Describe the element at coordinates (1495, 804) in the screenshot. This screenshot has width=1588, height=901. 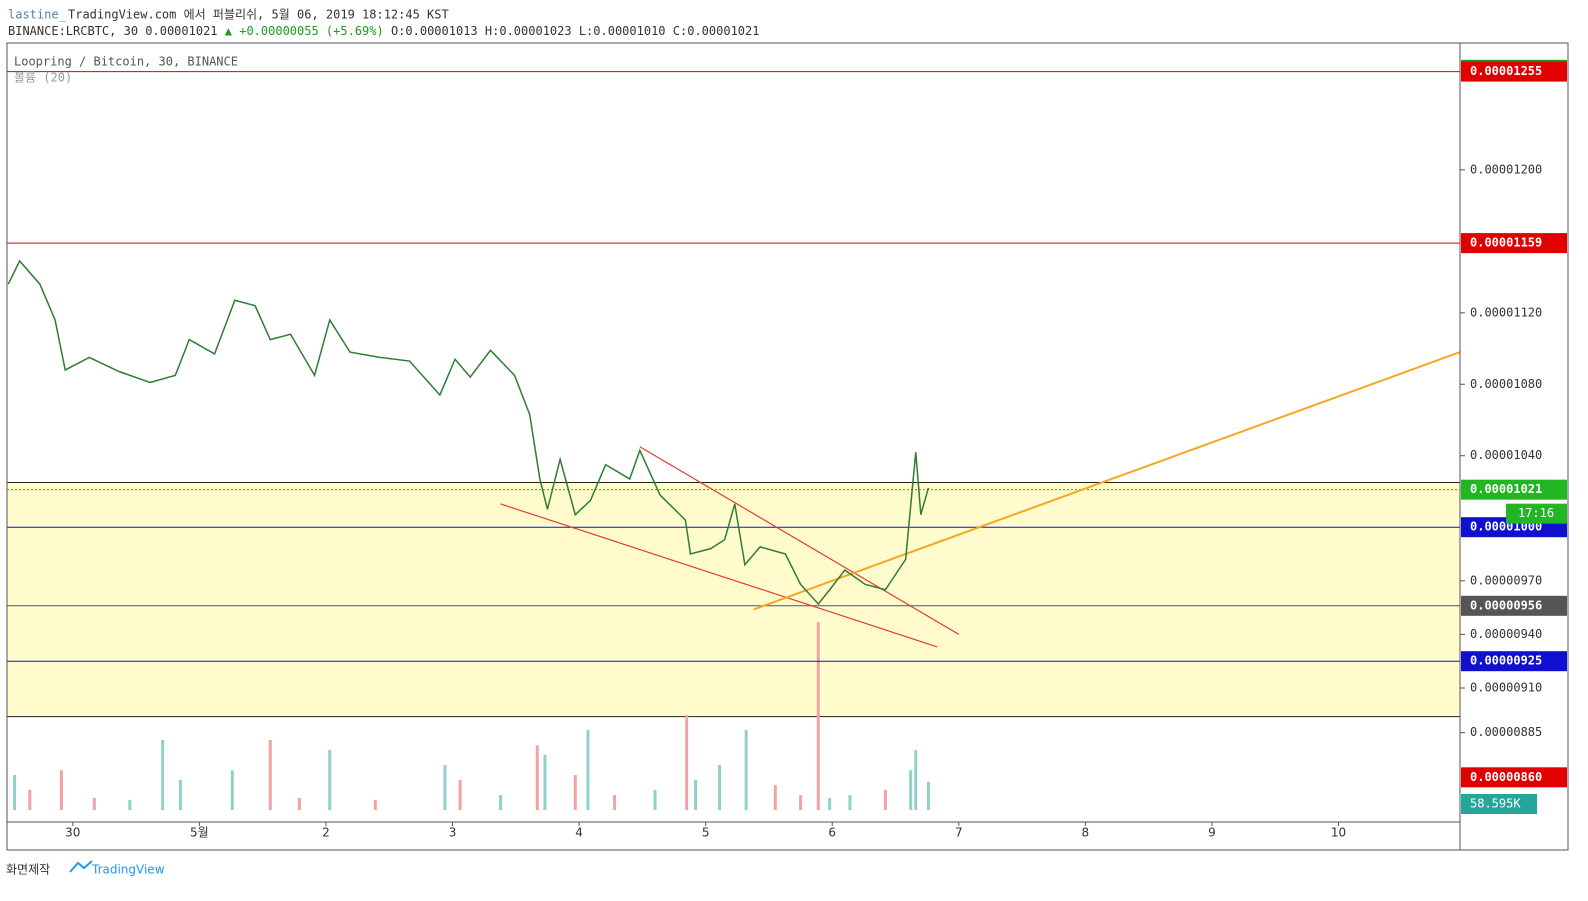
I see `volume-label: 58.595K` at that location.